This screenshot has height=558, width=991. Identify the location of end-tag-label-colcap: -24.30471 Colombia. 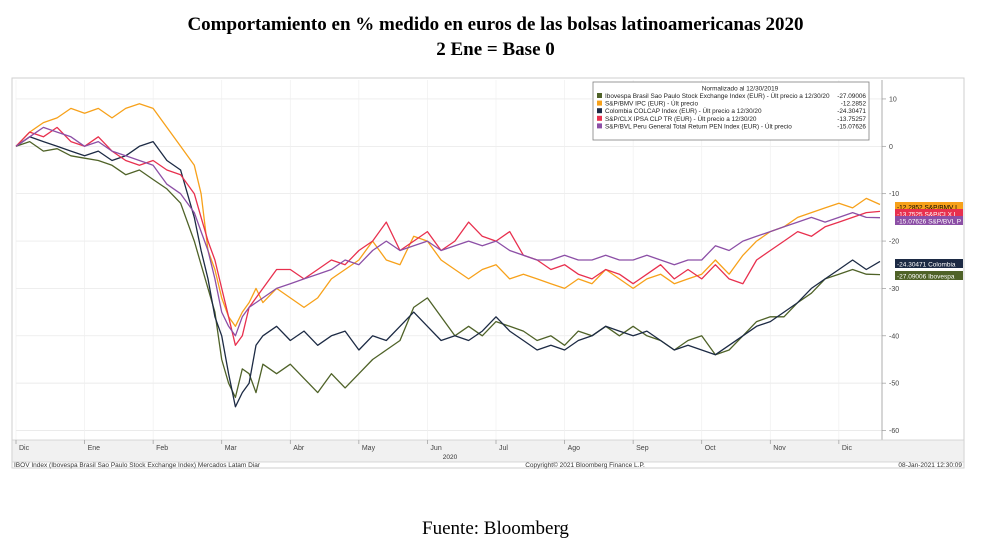
(926, 264).